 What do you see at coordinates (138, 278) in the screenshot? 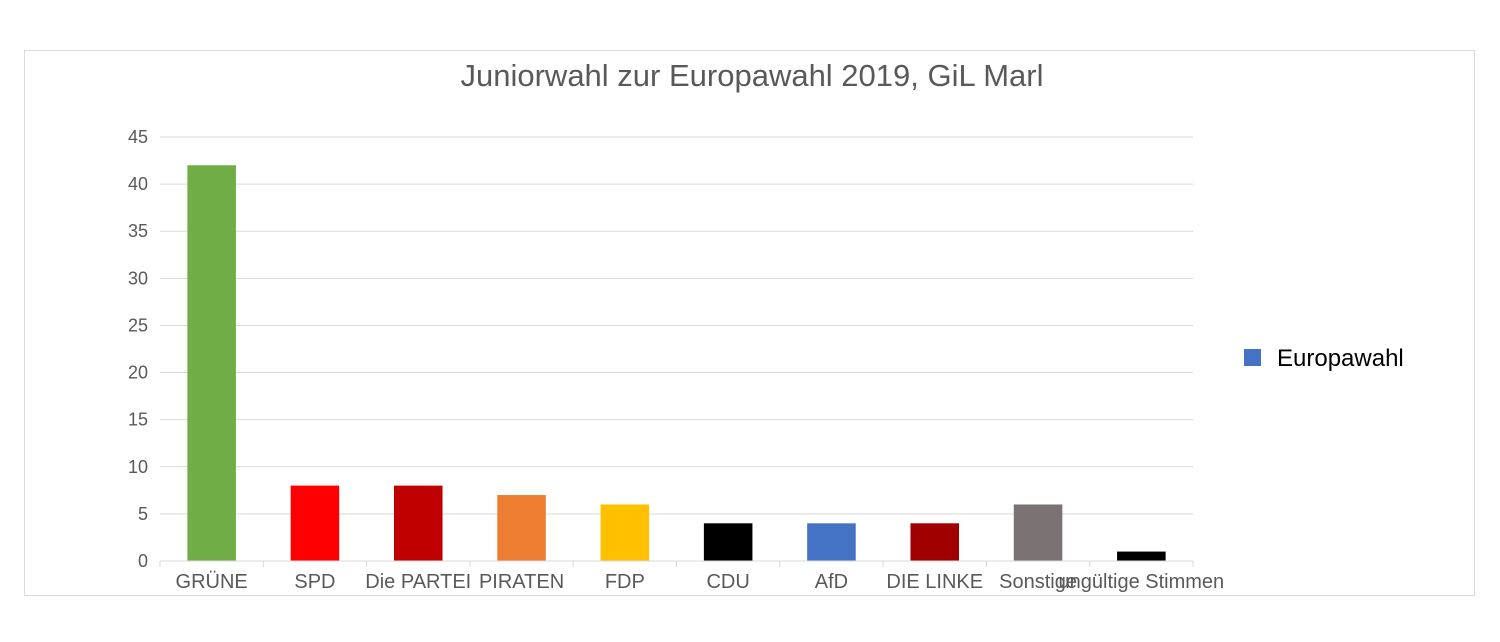
I see `y-tick-label: 30` at bounding box center [138, 278].